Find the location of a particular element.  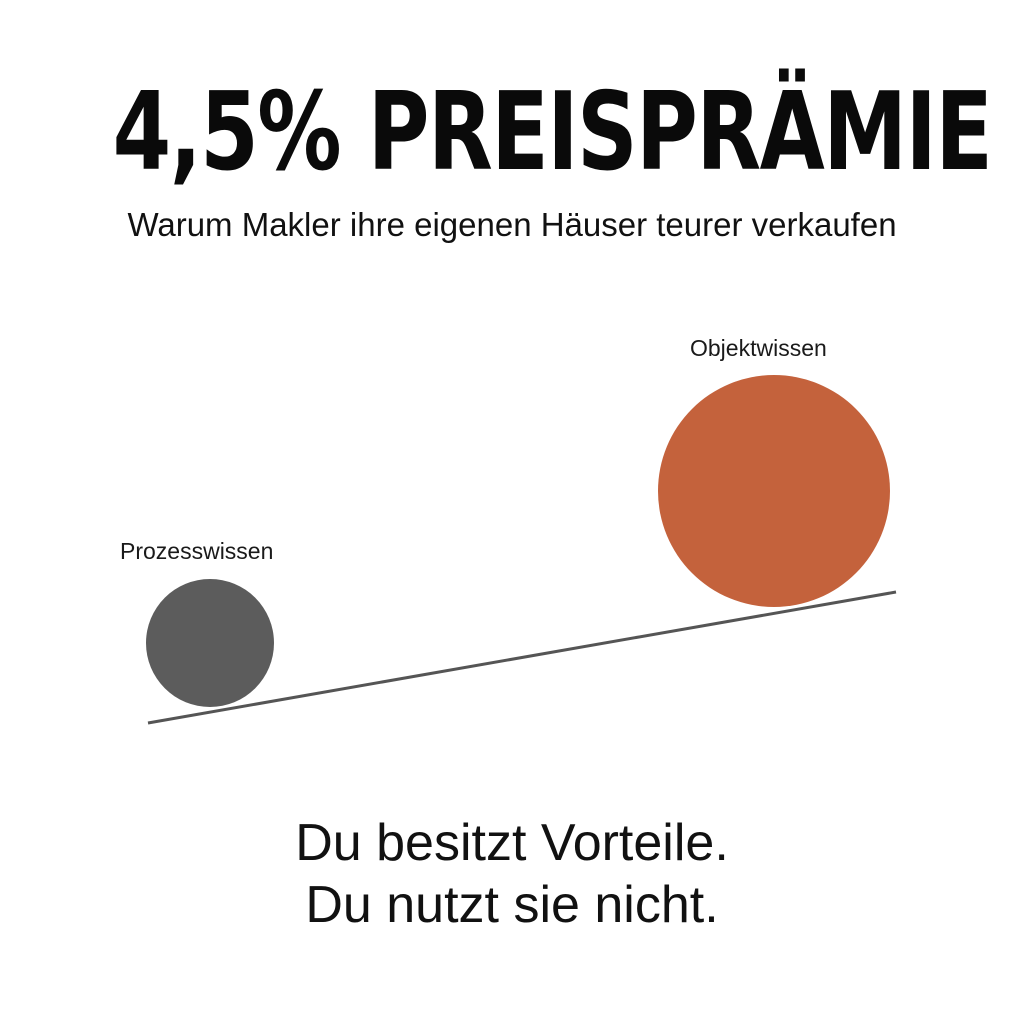

objektwissen-label: Objektwissen is located at coordinates (758, 348).